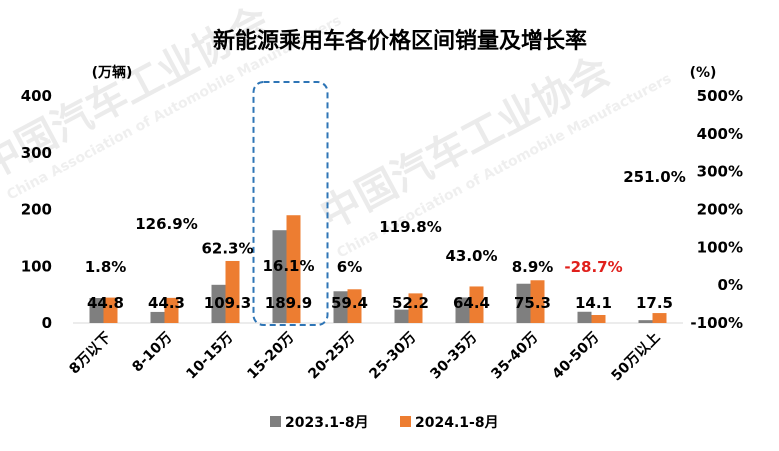 The width and height of the screenshot is (779, 451). I want to click on growth-label: 1.8%, so click(106, 267).